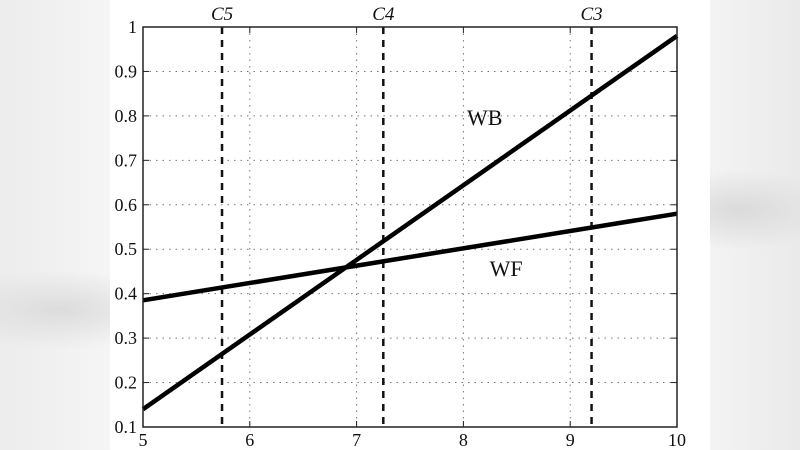 The height and width of the screenshot is (450, 800). Describe the element at coordinates (126, 338) in the screenshot. I see `y-tick-label: 0.3` at that location.